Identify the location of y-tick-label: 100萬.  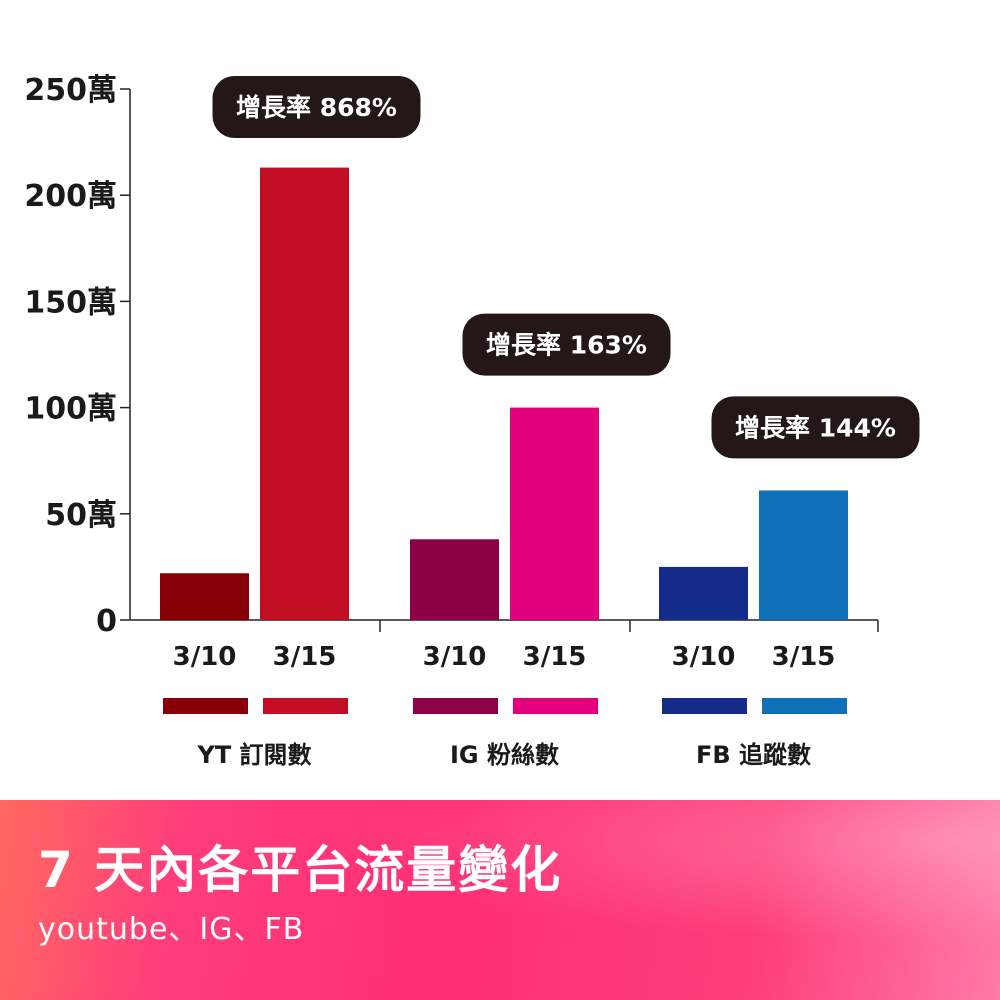
(70, 409).